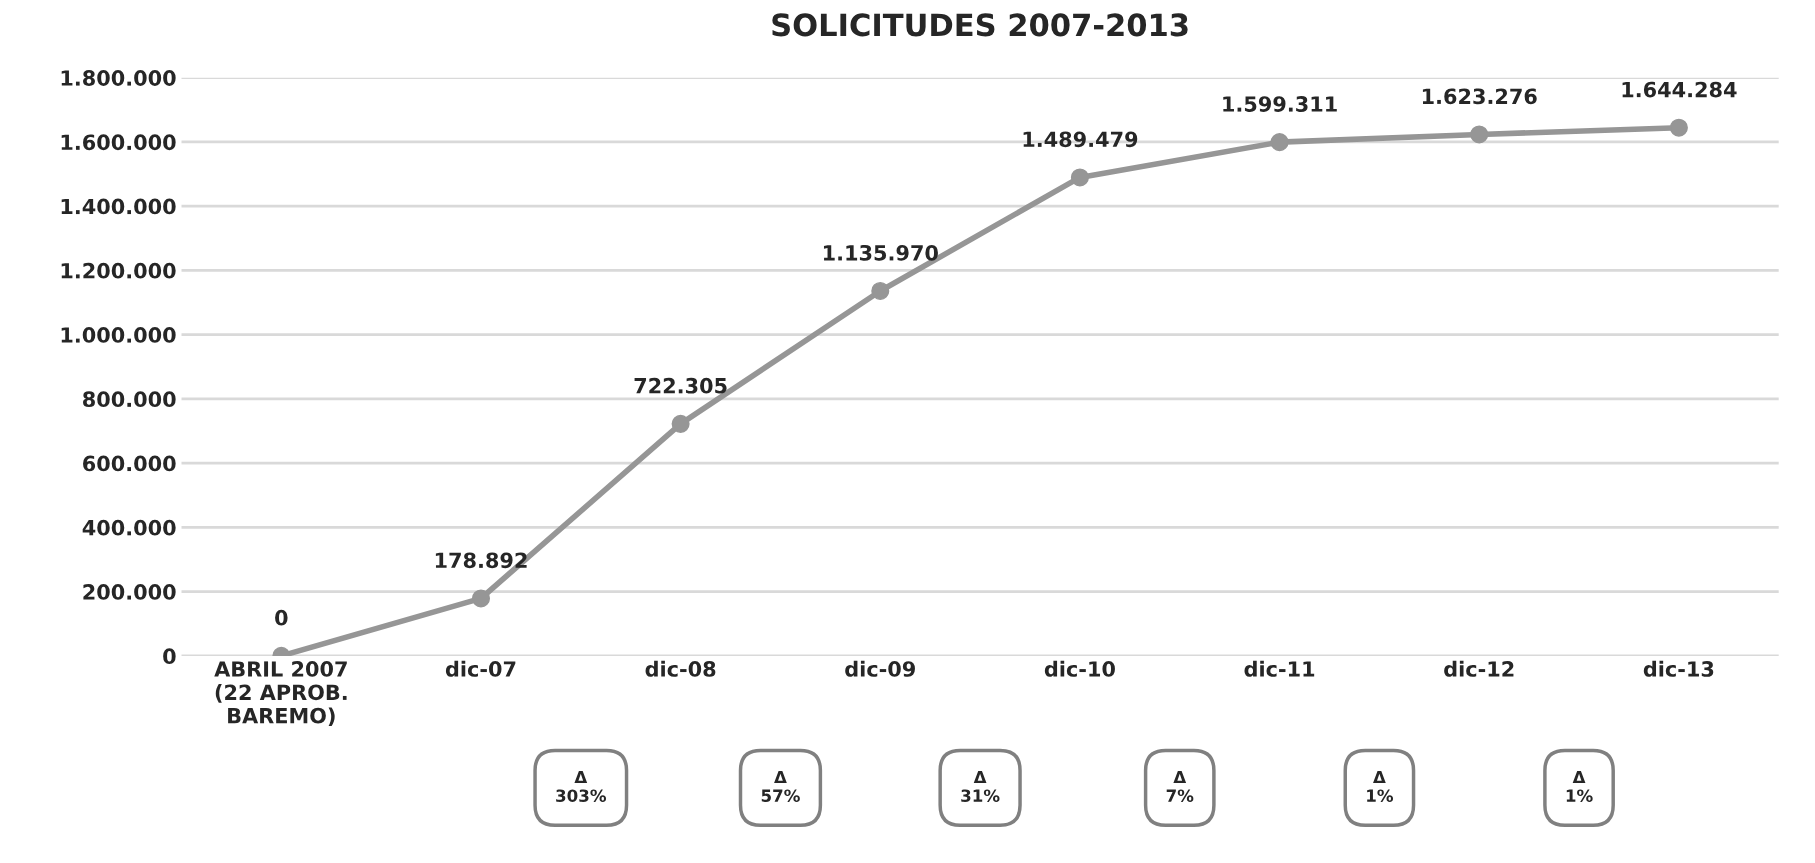 The image size is (1815, 863). What do you see at coordinates (1279, 668) in the screenshot?
I see `x-tick-label: dic-11` at bounding box center [1279, 668].